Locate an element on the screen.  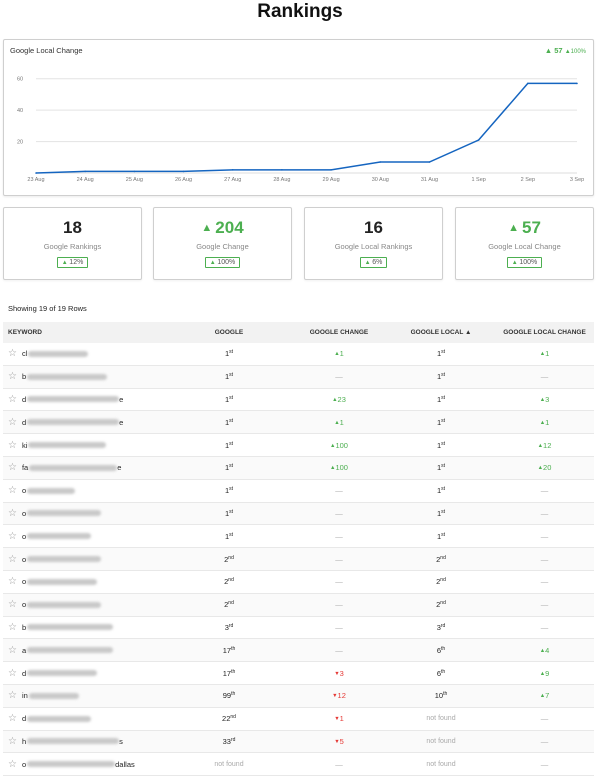
table-row: ☆ h s 33rd ▼5 not found — is located at coordinates (298, 742).